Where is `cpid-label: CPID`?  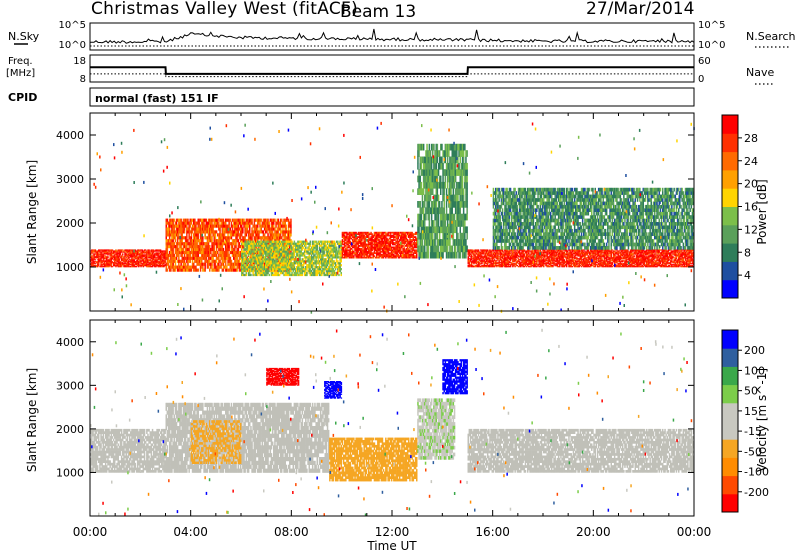
cpid-label: CPID is located at coordinates (22, 97).